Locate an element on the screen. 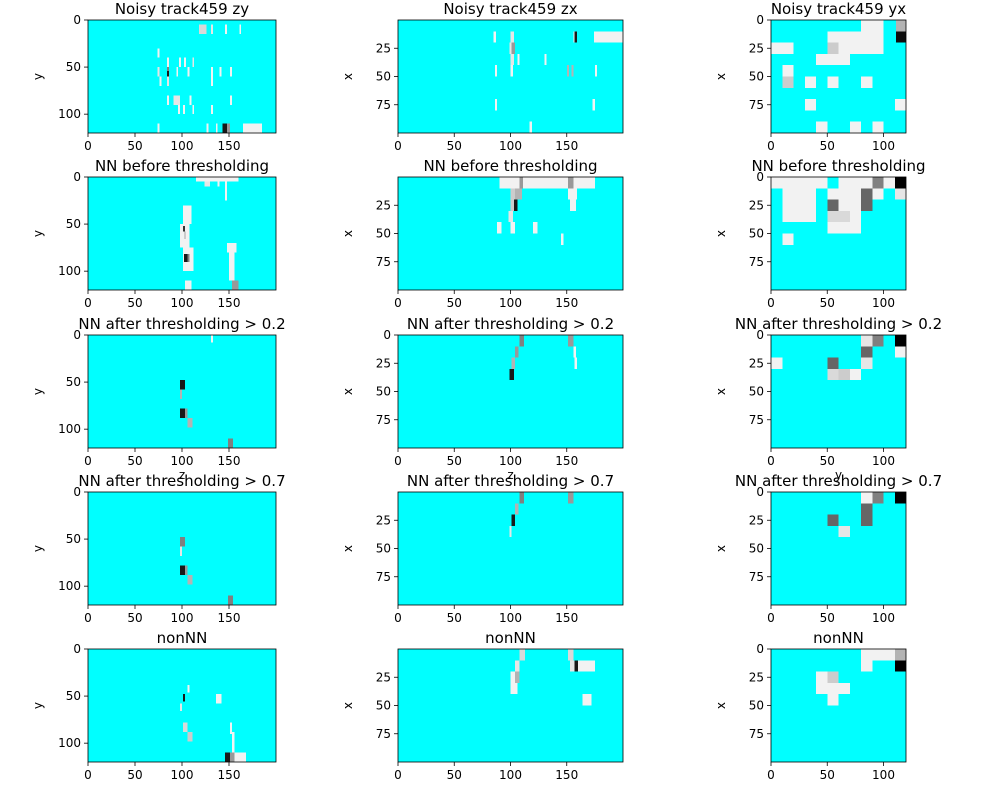 This screenshot has height=800, width=1000. panel-6: 0 50 100 0 25 50 75 NN before thresholding x is located at coordinates (820, 233).